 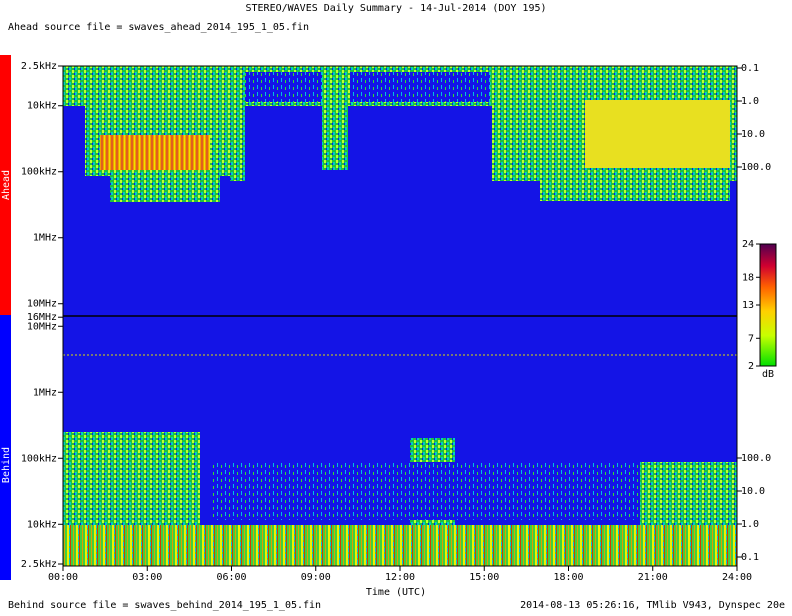 I want to click on behind-bar, so click(x=5, y=447).